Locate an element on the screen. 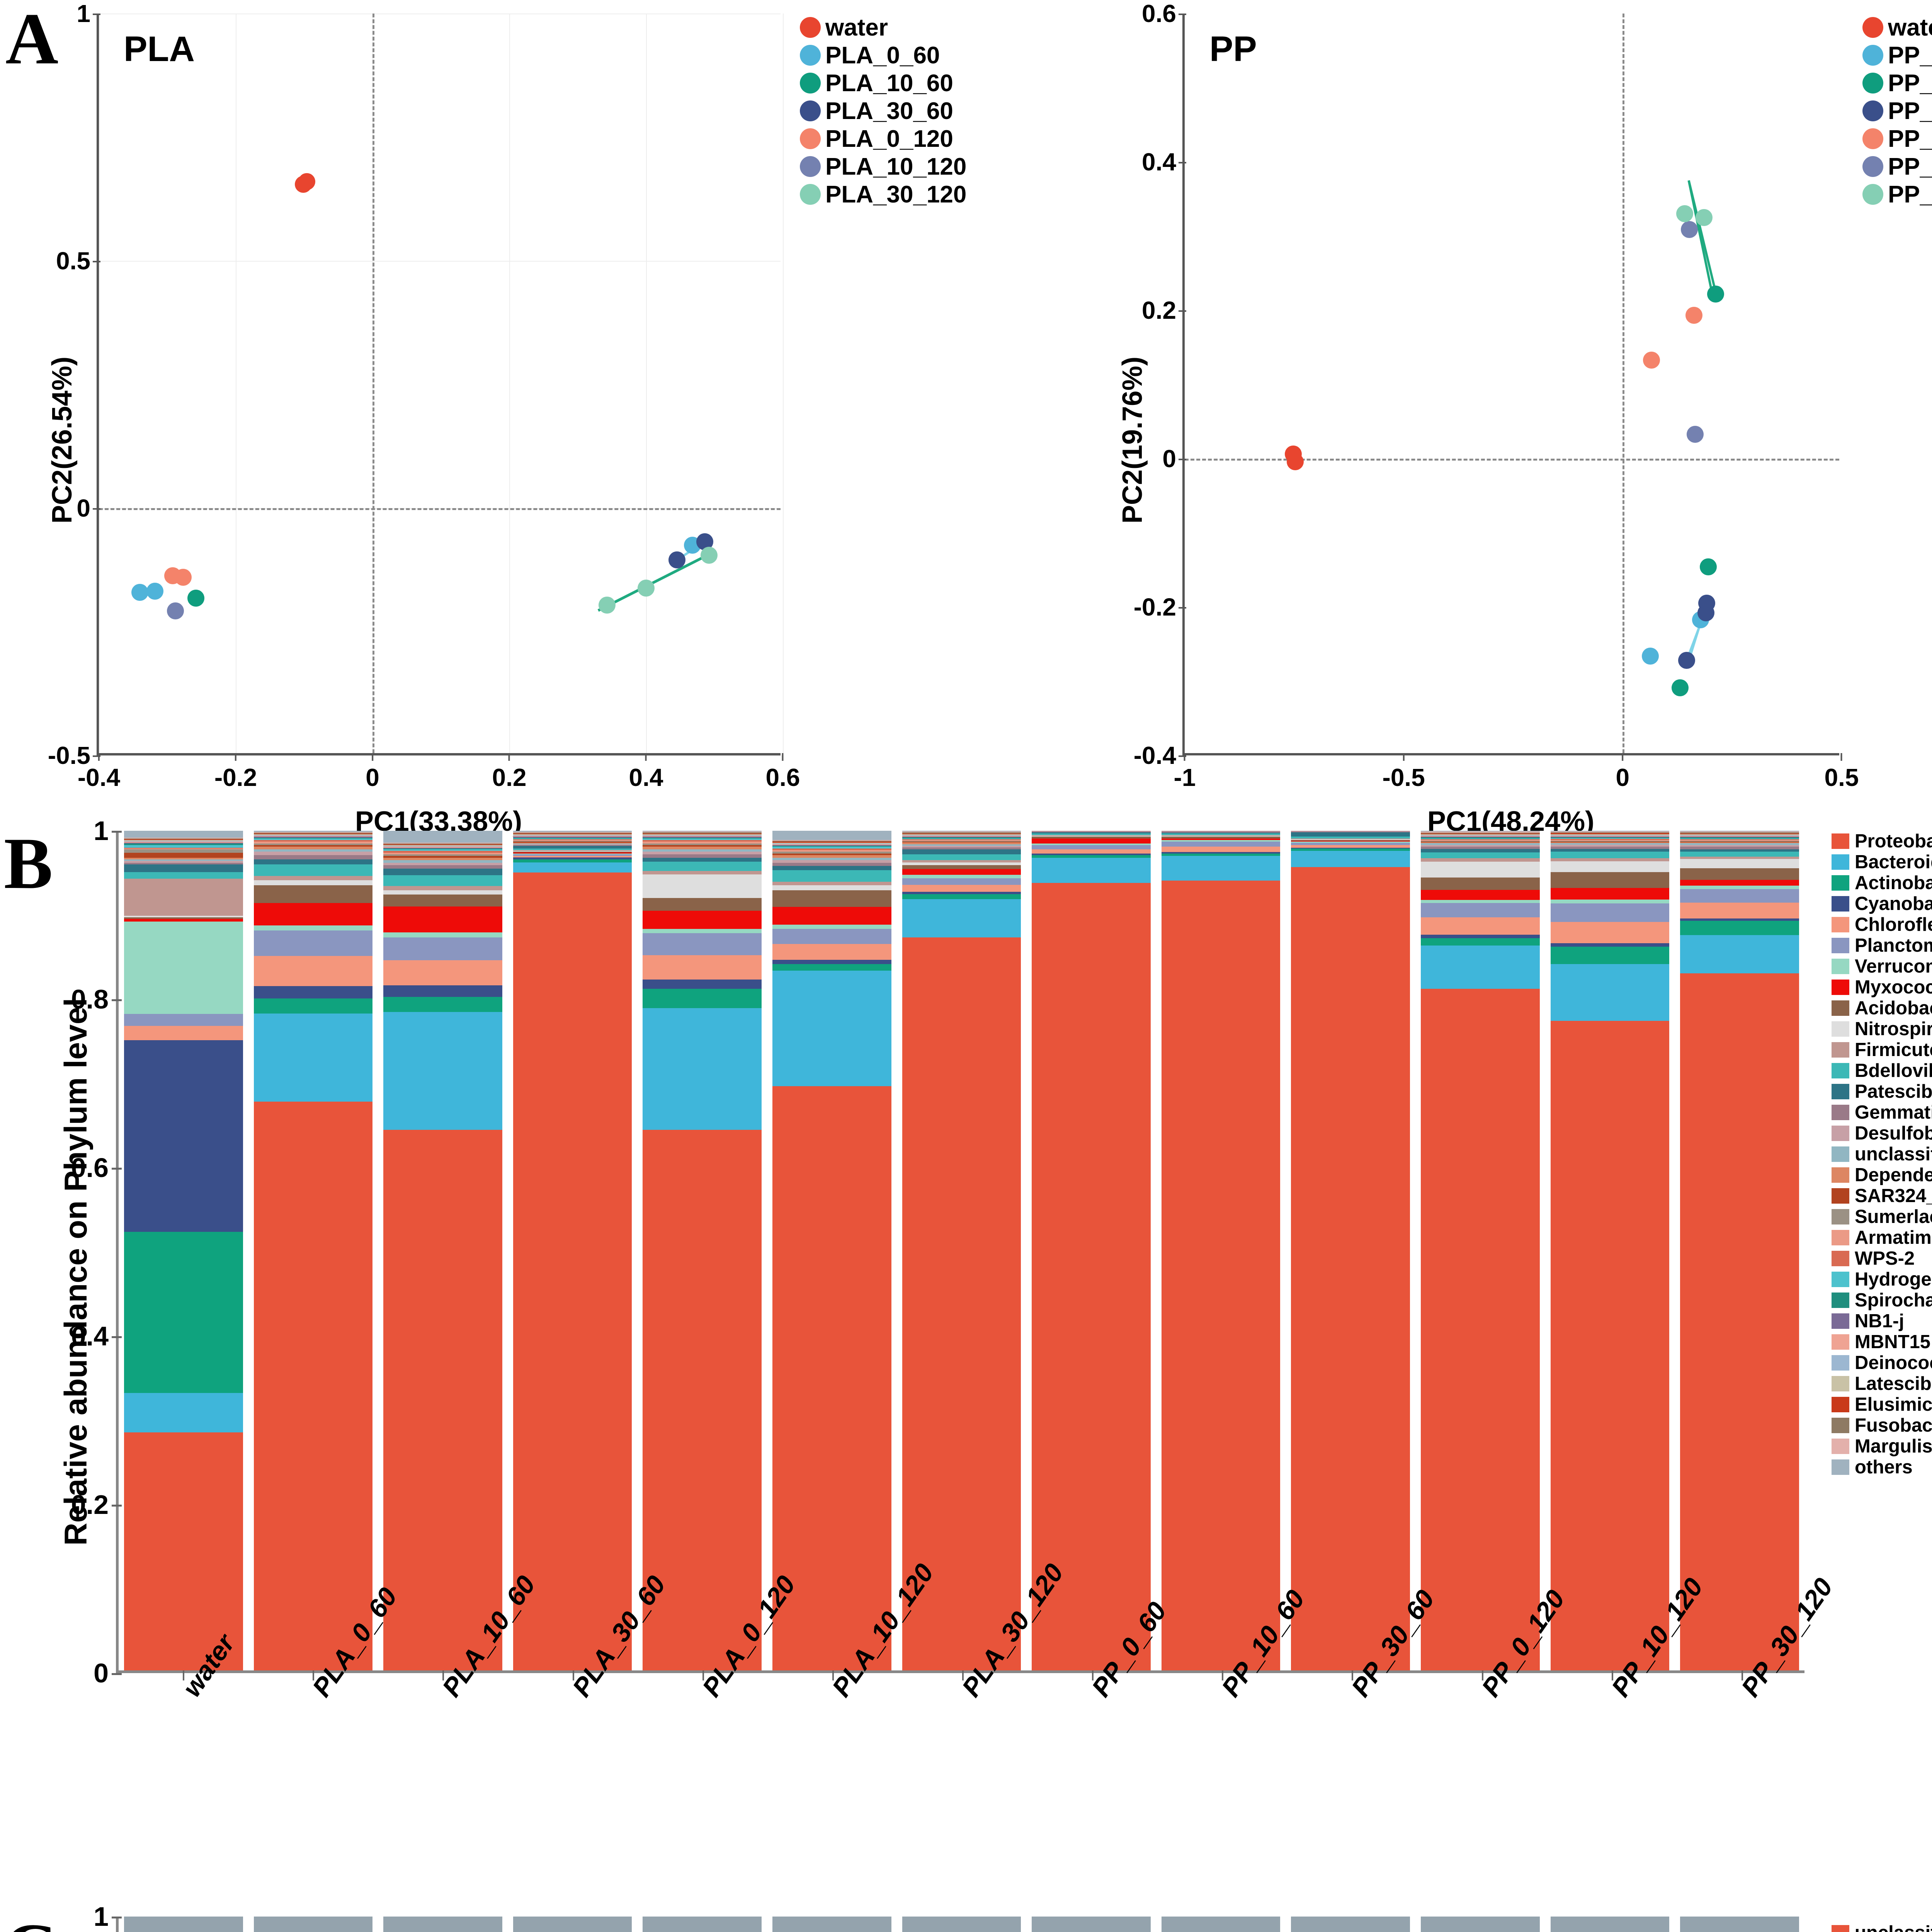 The image size is (1932, 1932). legend-item: Bacteroidota is located at coordinates (1882, 862).